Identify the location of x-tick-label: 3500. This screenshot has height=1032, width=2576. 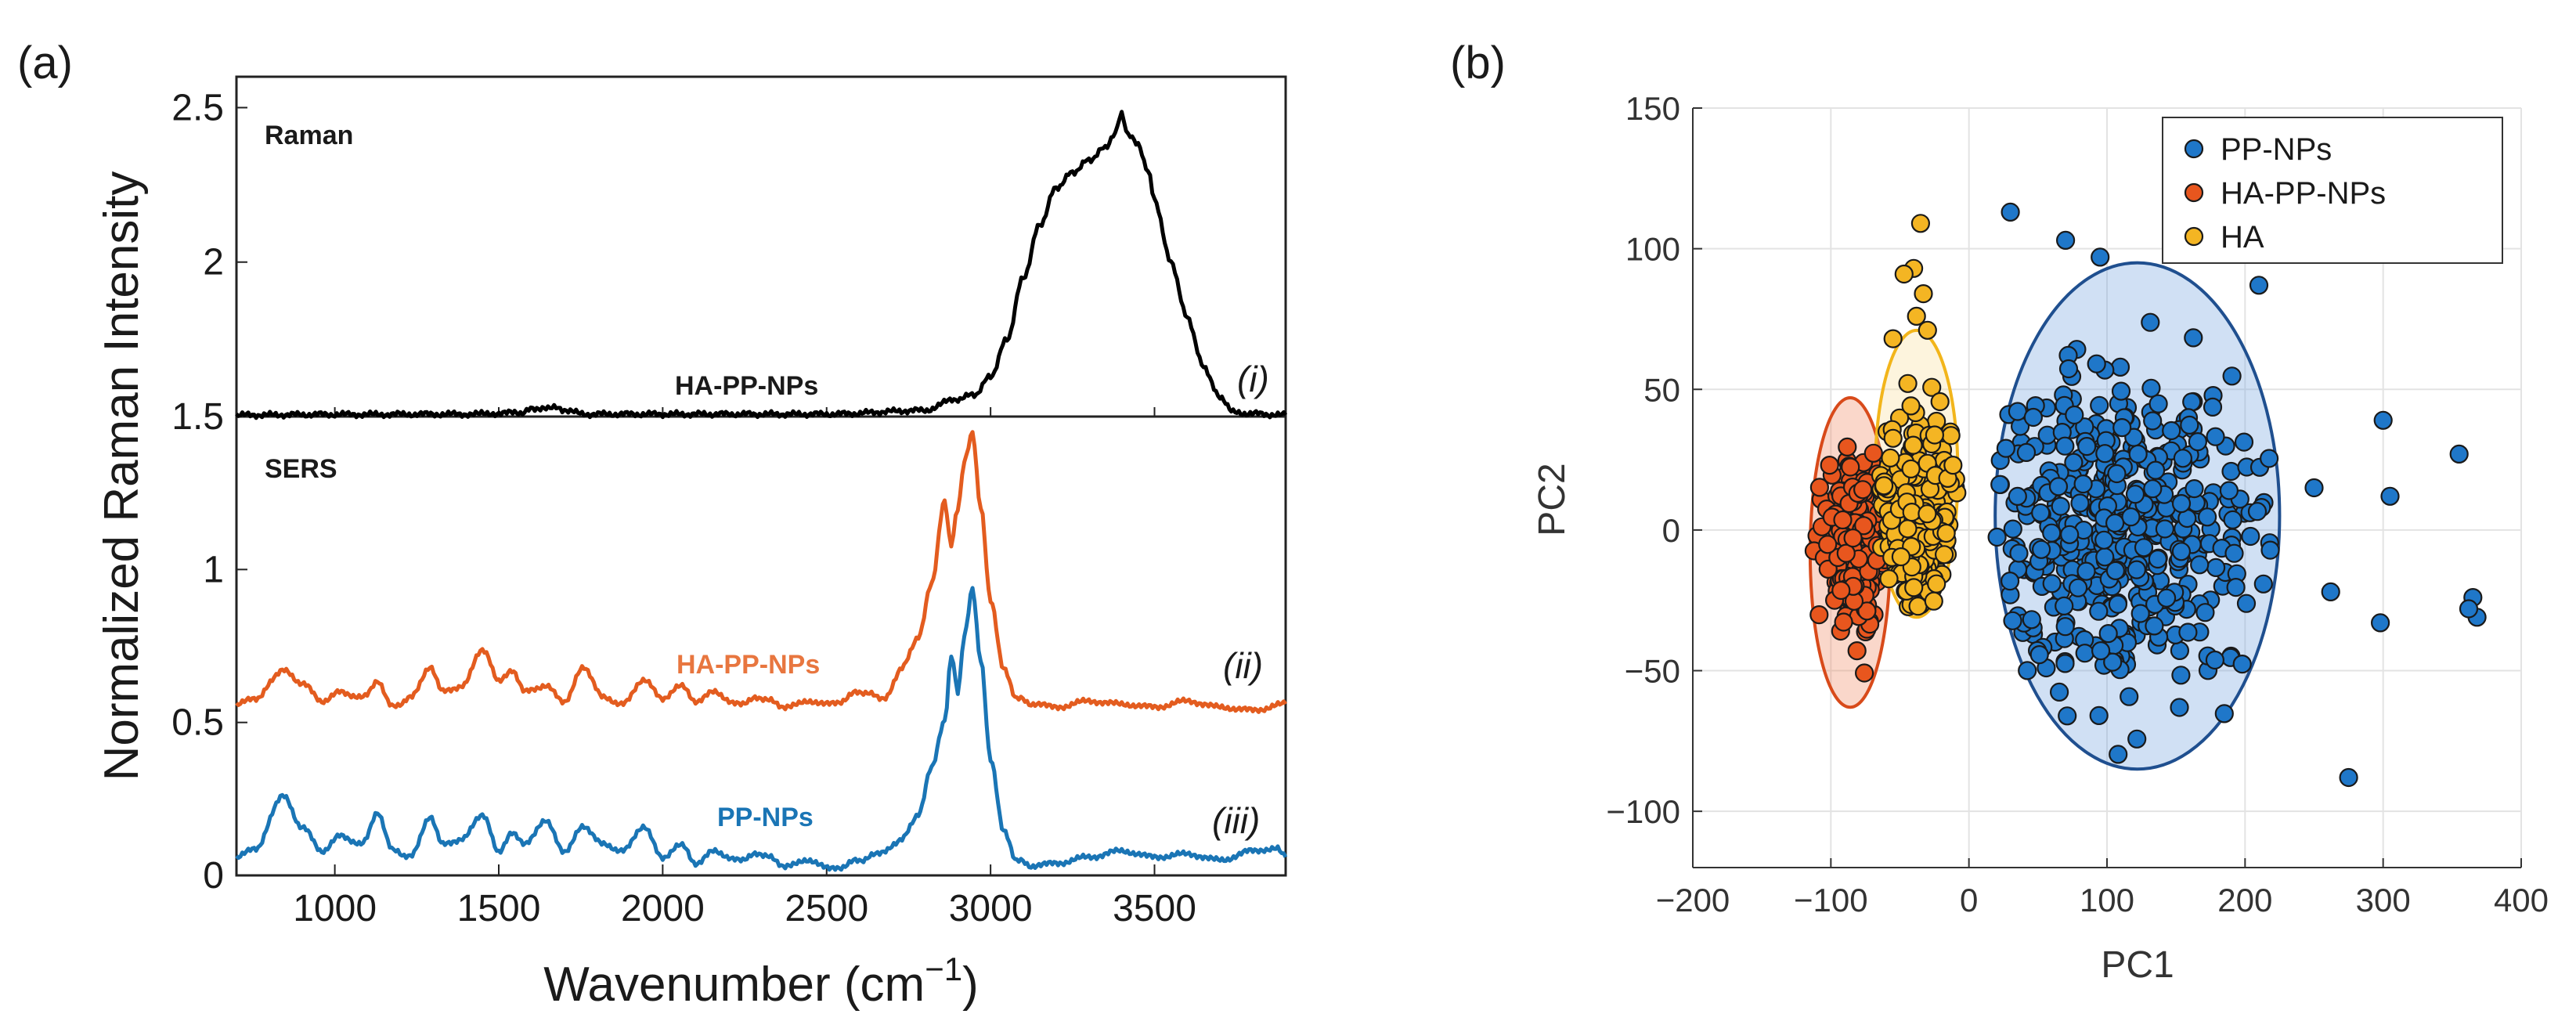
(1154, 908).